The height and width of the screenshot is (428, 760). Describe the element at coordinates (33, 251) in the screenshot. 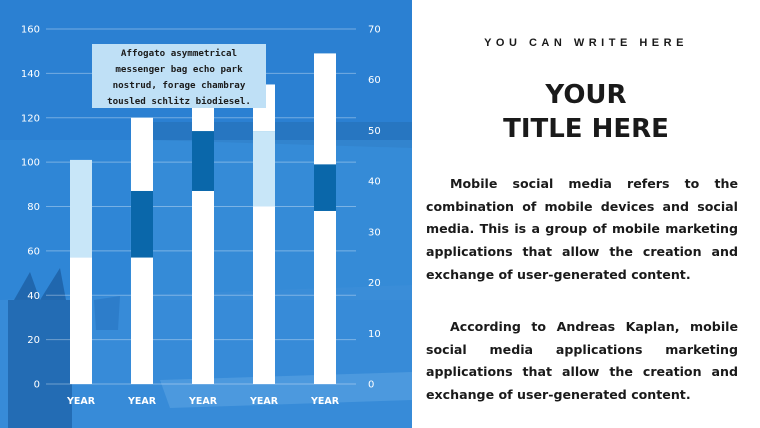

I see `left-tick-label: 60` at that location.